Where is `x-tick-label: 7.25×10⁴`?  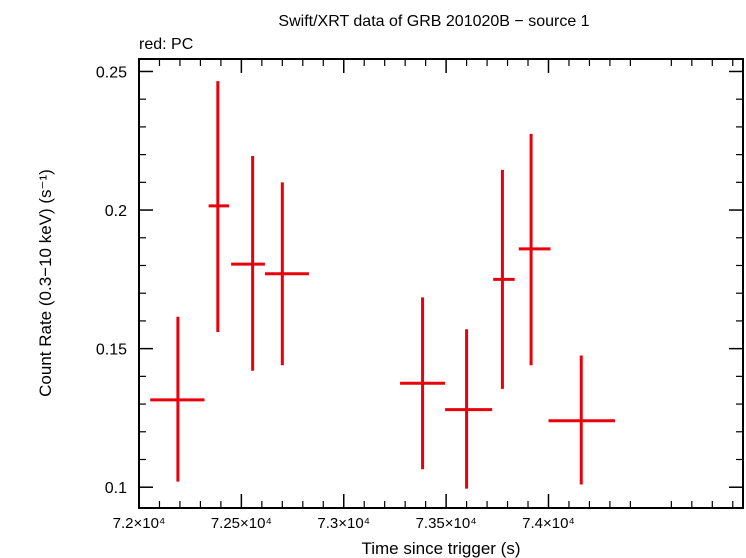 x-tick-label: 7.25×10⁴ is located at coordinates (241, 523).